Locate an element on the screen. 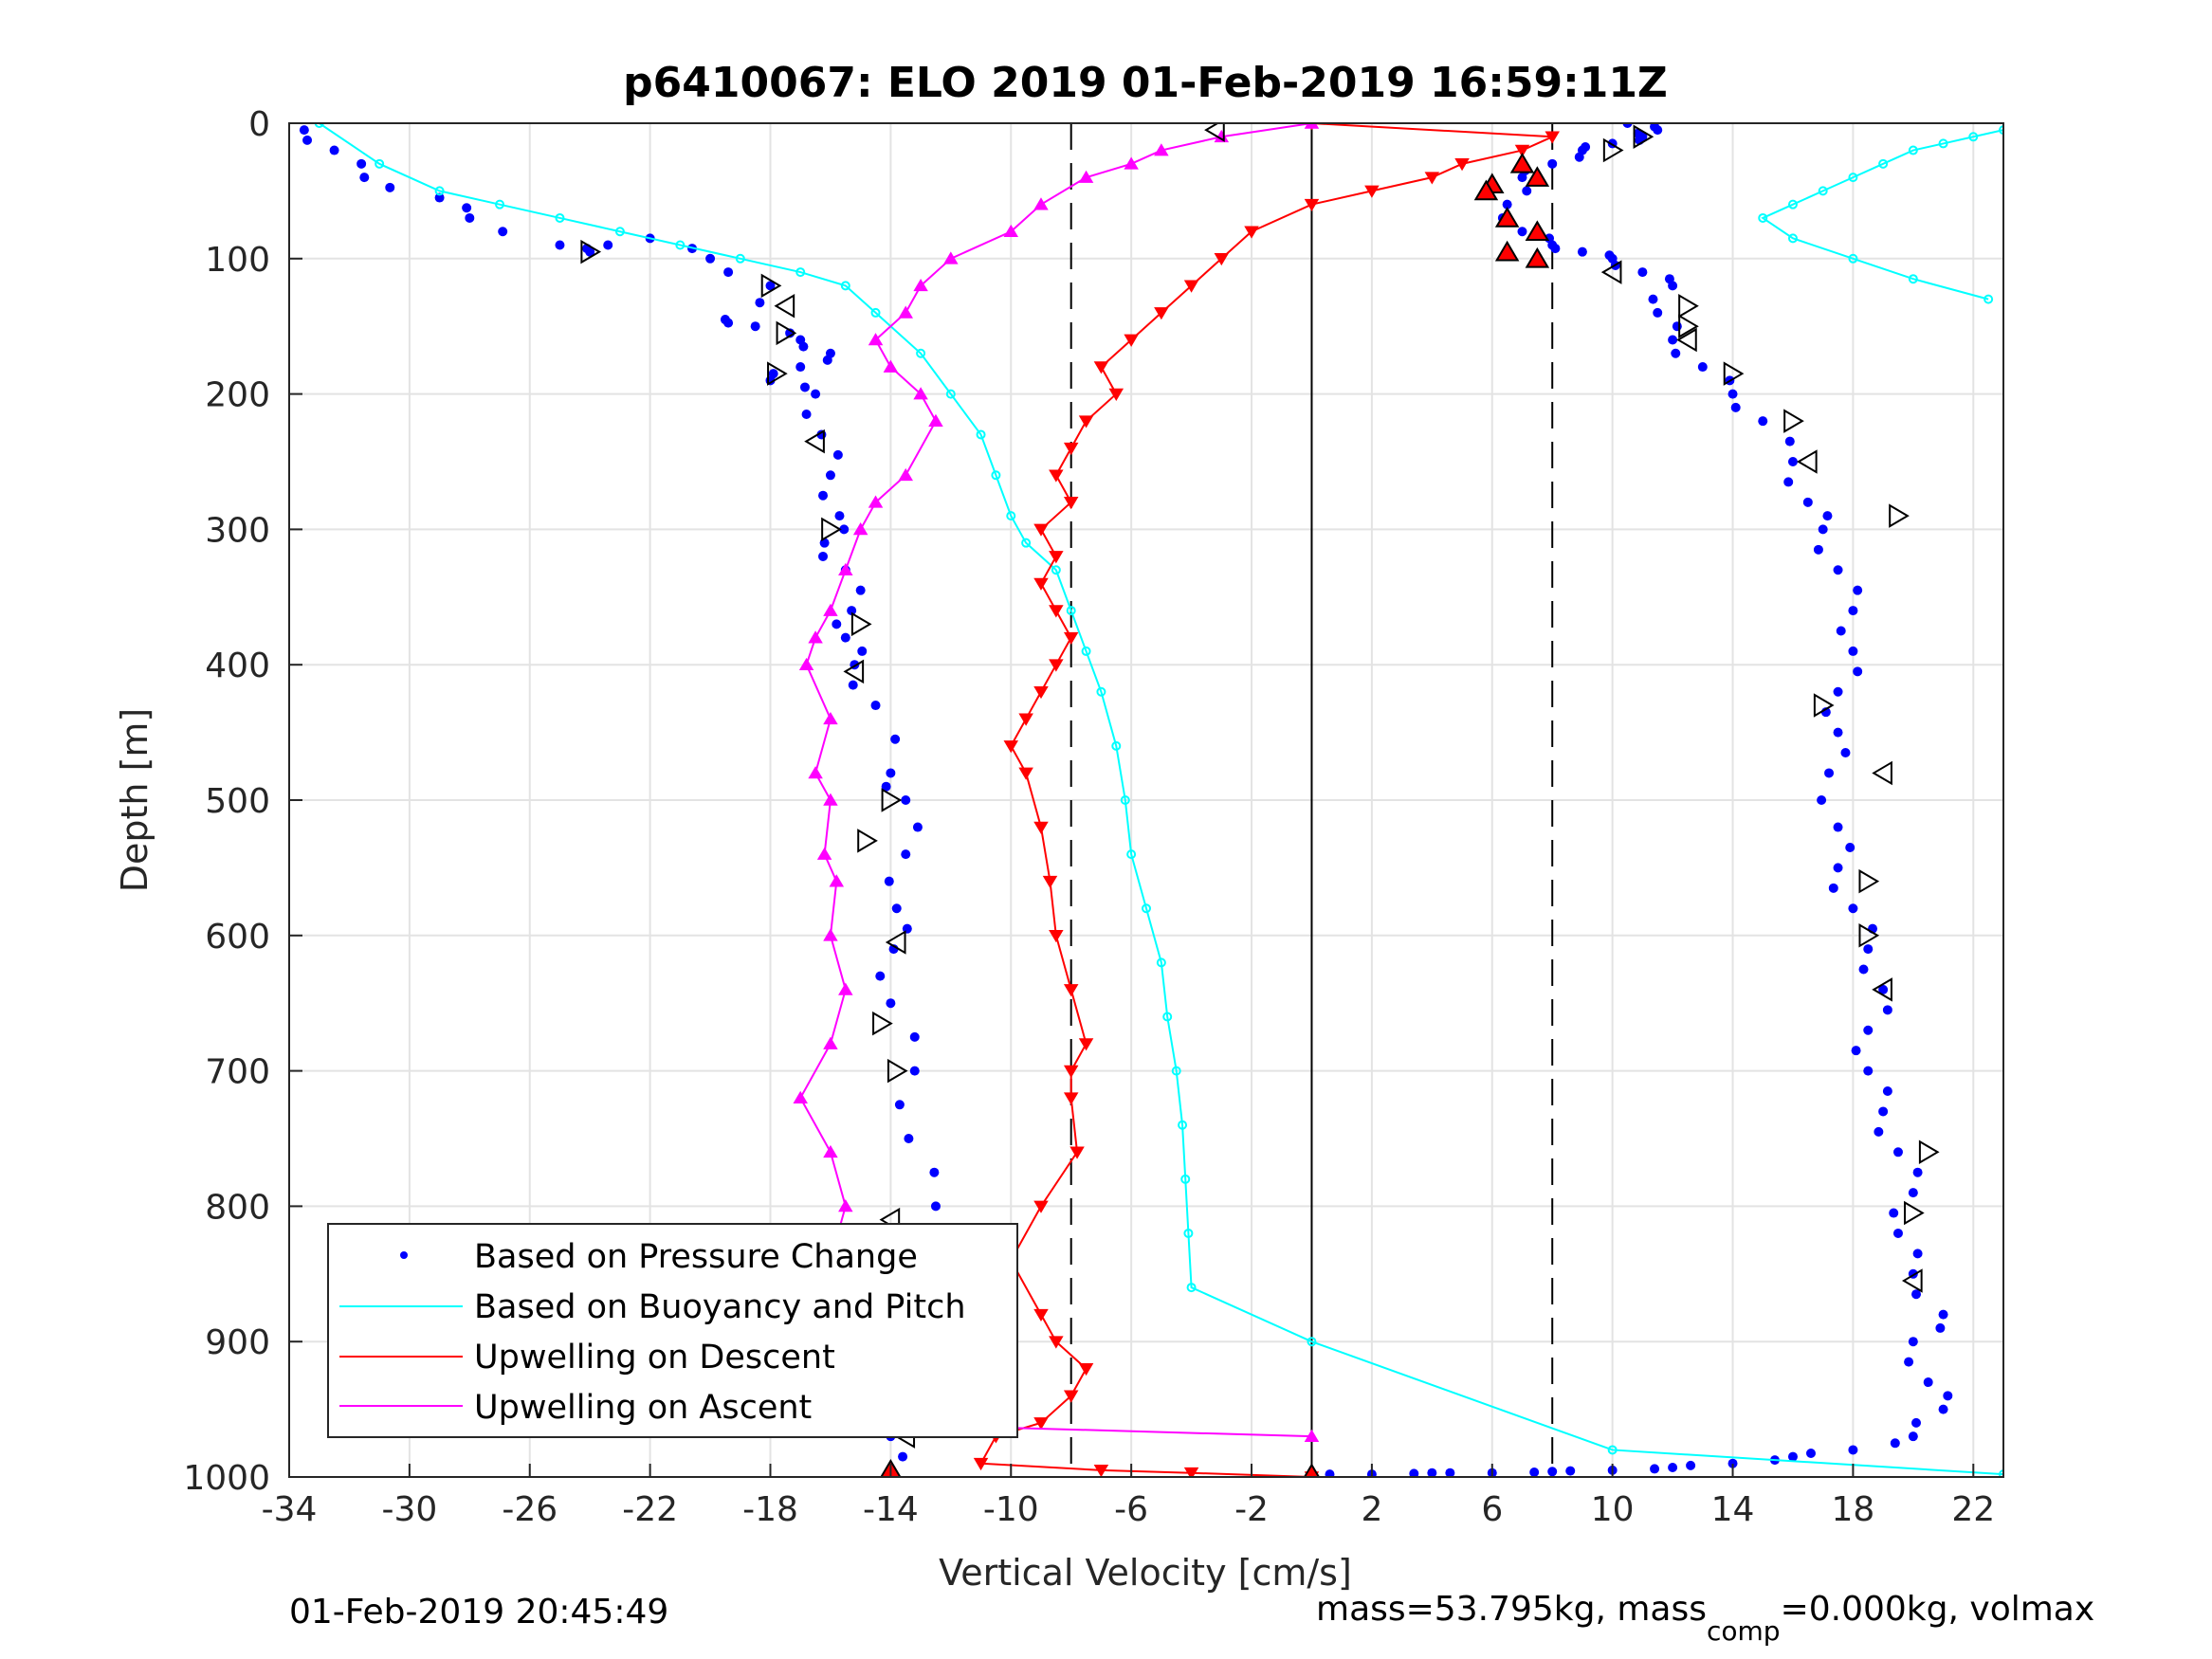 The image size is (2212, 1659). y-tick-label: 700 is located at coordinates (237, 1072).